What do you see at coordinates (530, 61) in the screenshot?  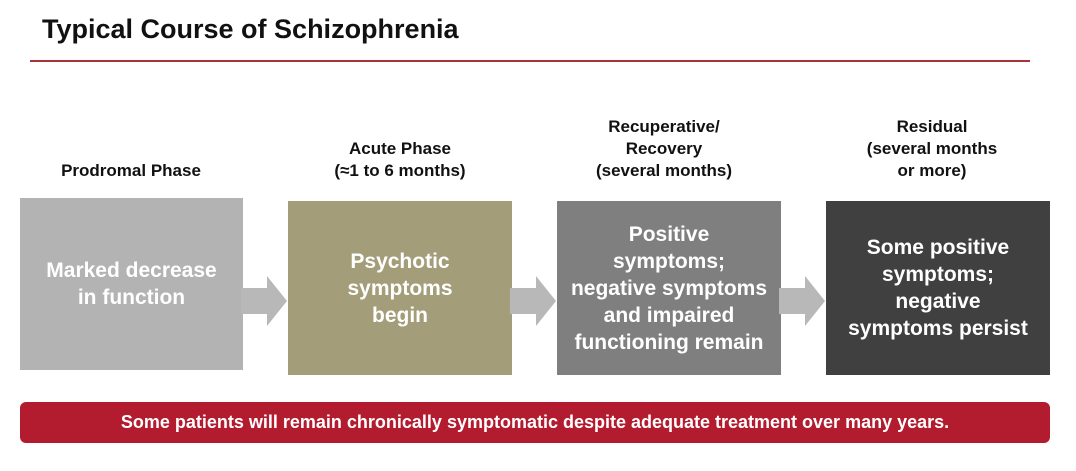 I see `title-divider` at bounding box center [530, 61].